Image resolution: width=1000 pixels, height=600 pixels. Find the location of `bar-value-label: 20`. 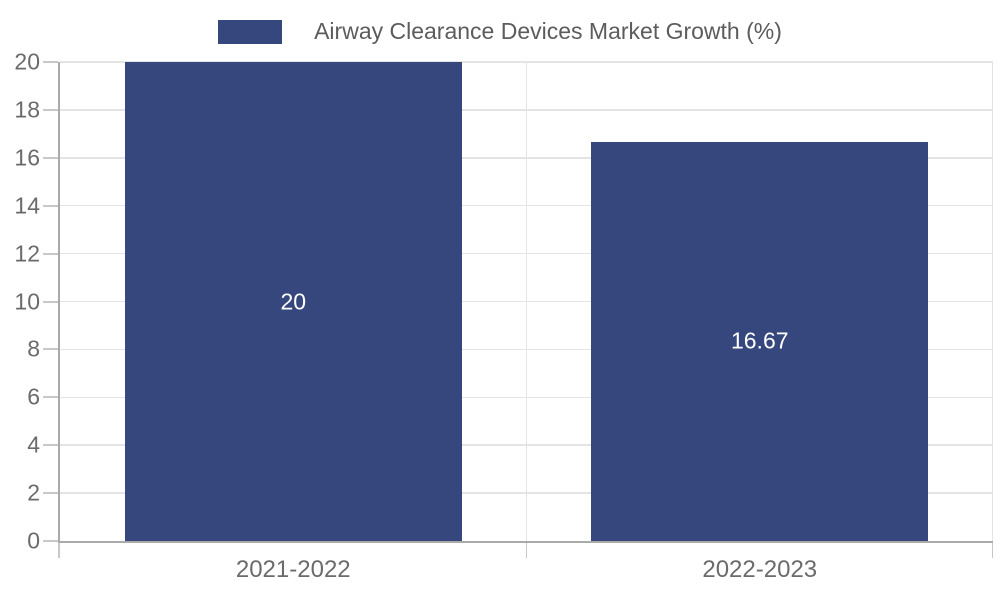

bar-value-label: 20 is located at coordinates (293, 301).